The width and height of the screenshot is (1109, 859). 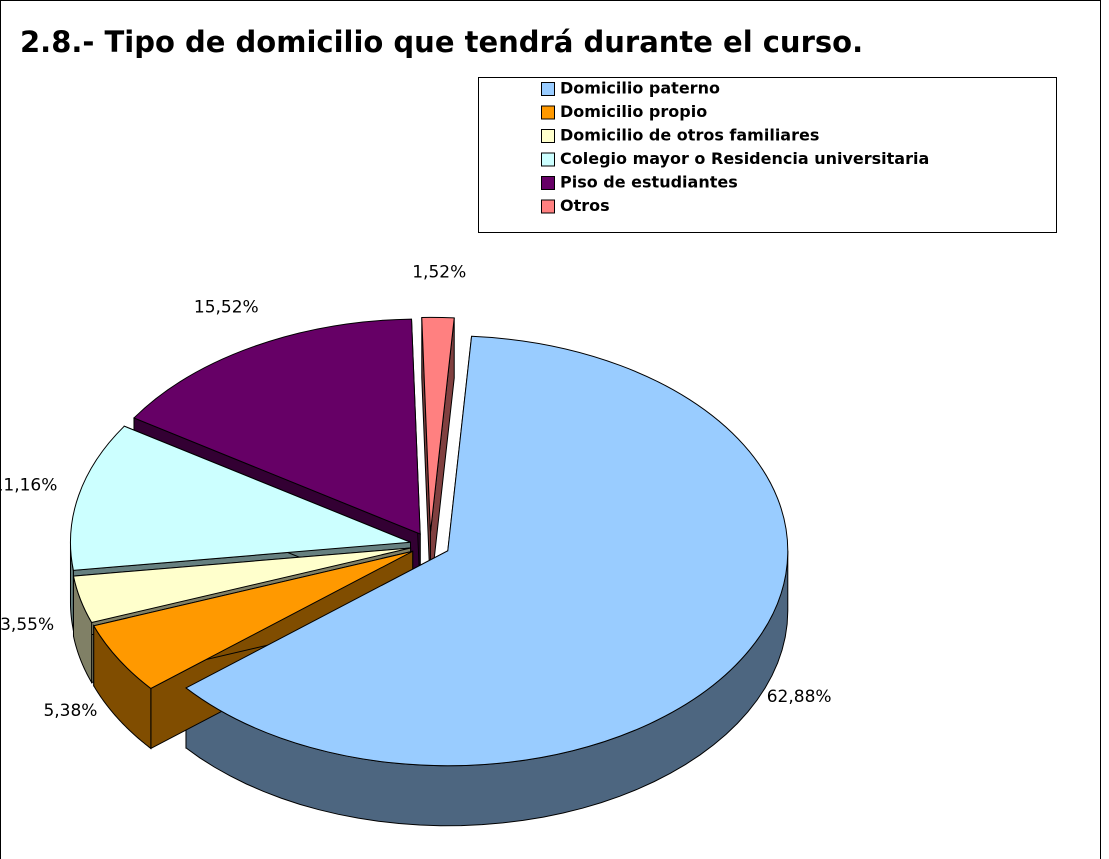 What do you see at coordinates (649, 182) in the screenshot?
I see `legend-label: Piso de estudiantes` at bounding box center [649, 182].